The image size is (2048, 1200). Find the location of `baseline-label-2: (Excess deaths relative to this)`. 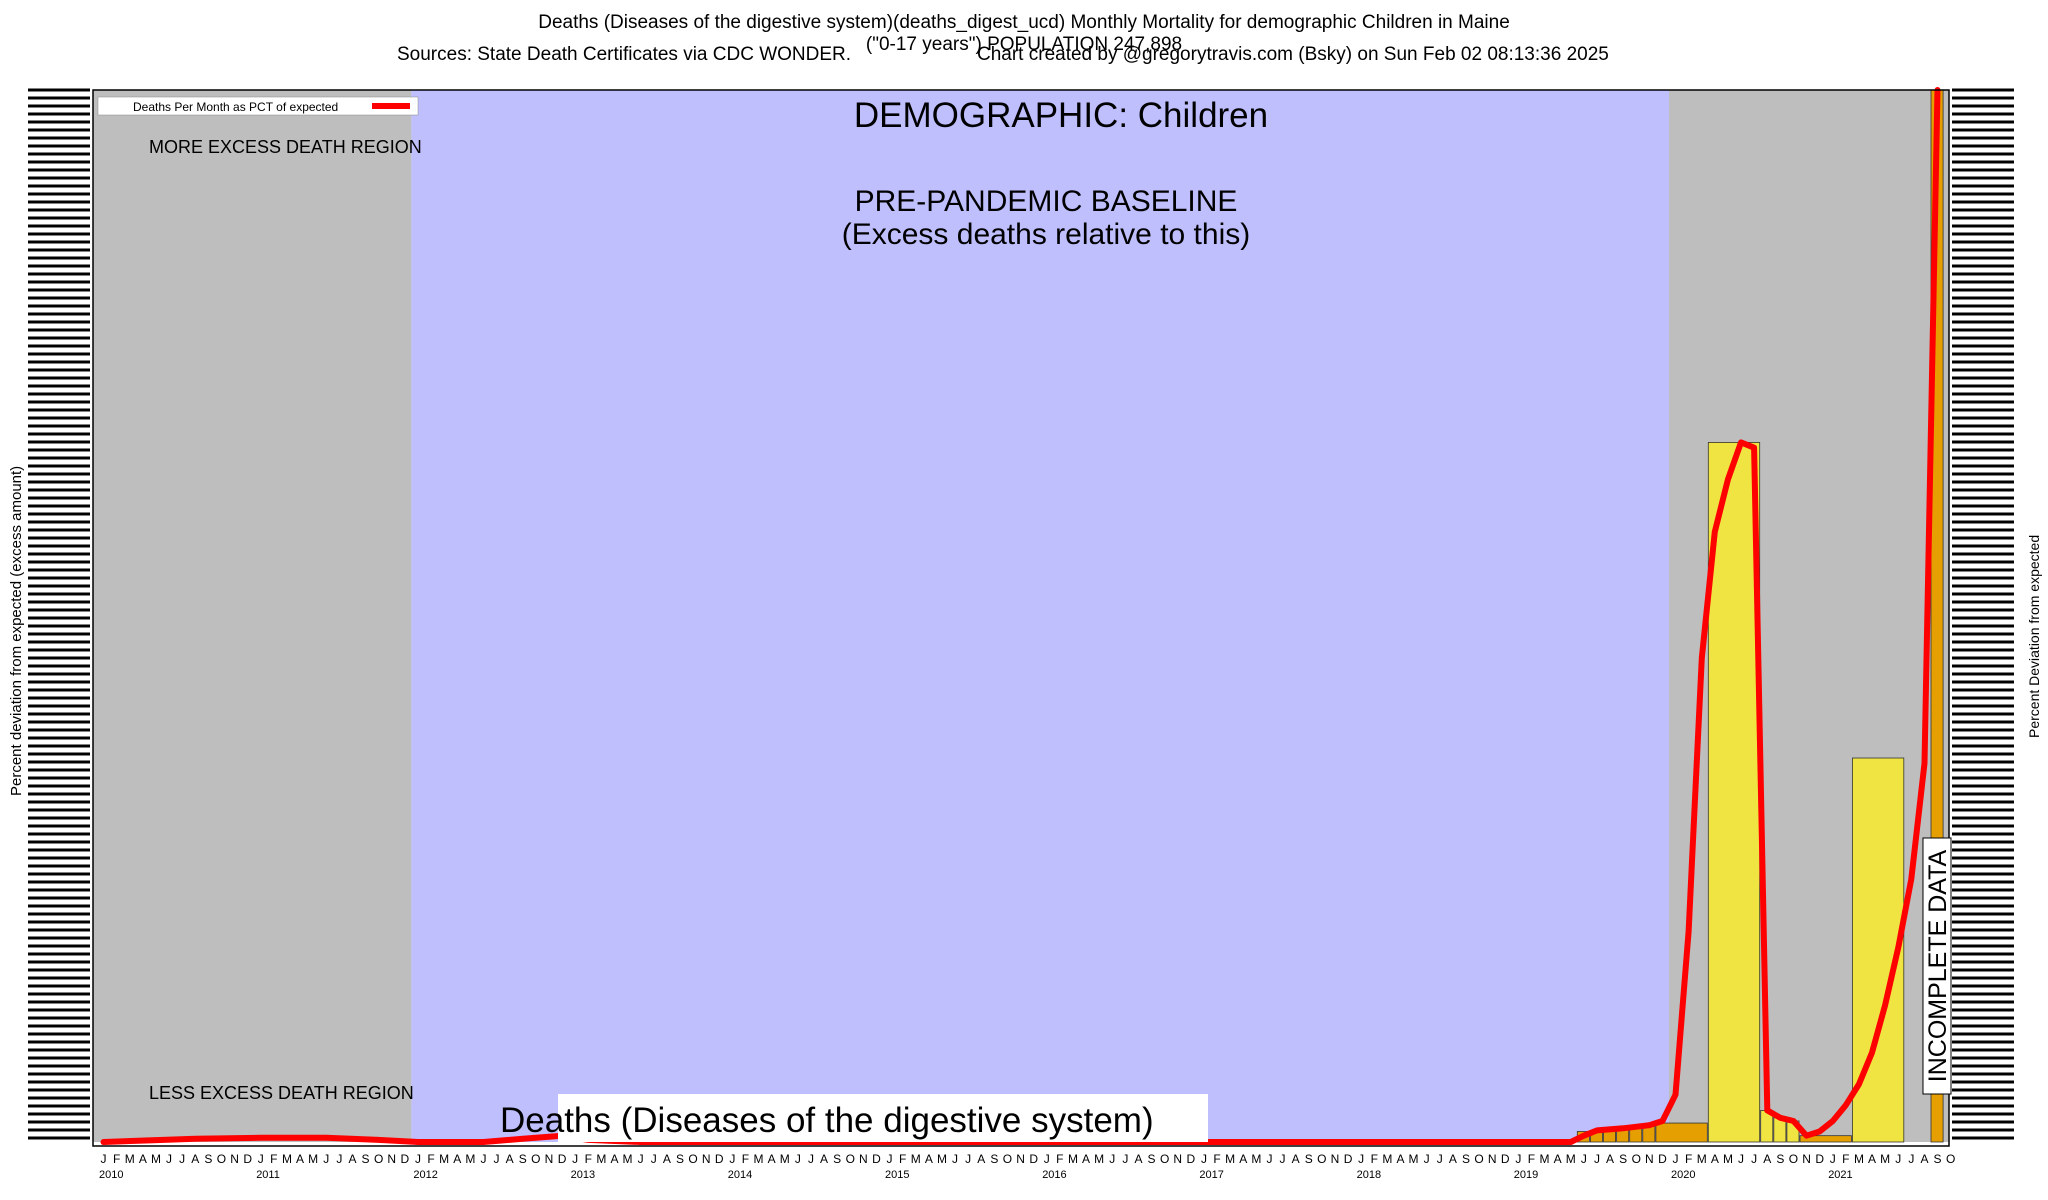

baseline-label-2: (Excess deaths relative to this) is located at coordinates (1046, 234).